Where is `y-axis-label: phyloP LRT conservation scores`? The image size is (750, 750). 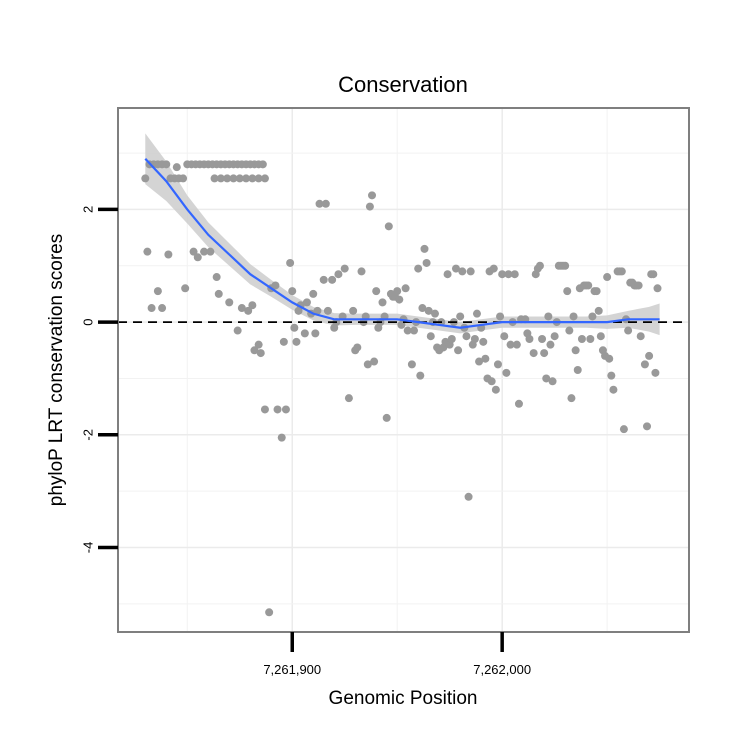 y-axis-label: phyloP LRT conservation scores is located at coordinates (56, 370).